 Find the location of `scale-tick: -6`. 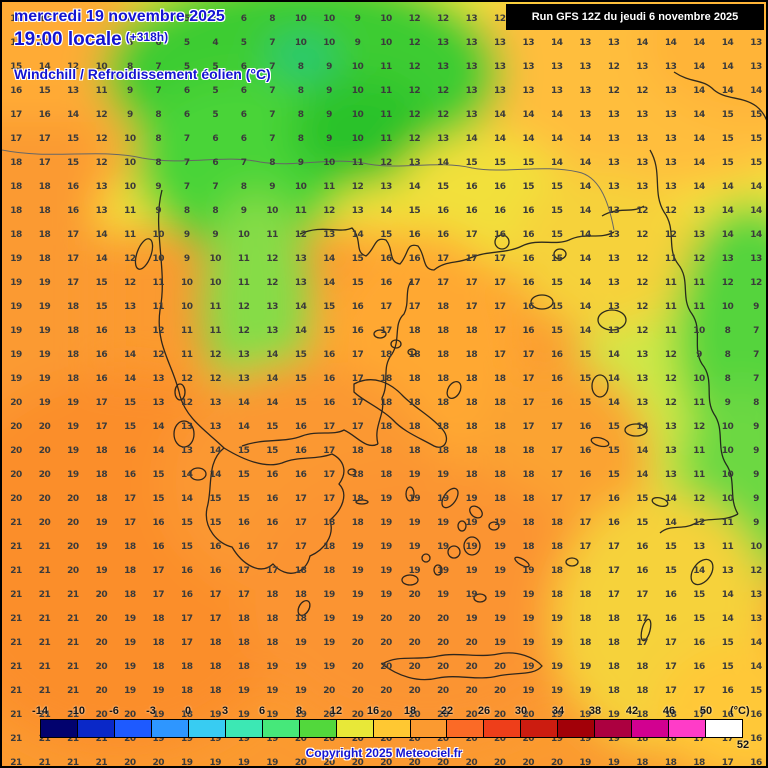

scale-tick: -6 is located at coordinates (114, 711).